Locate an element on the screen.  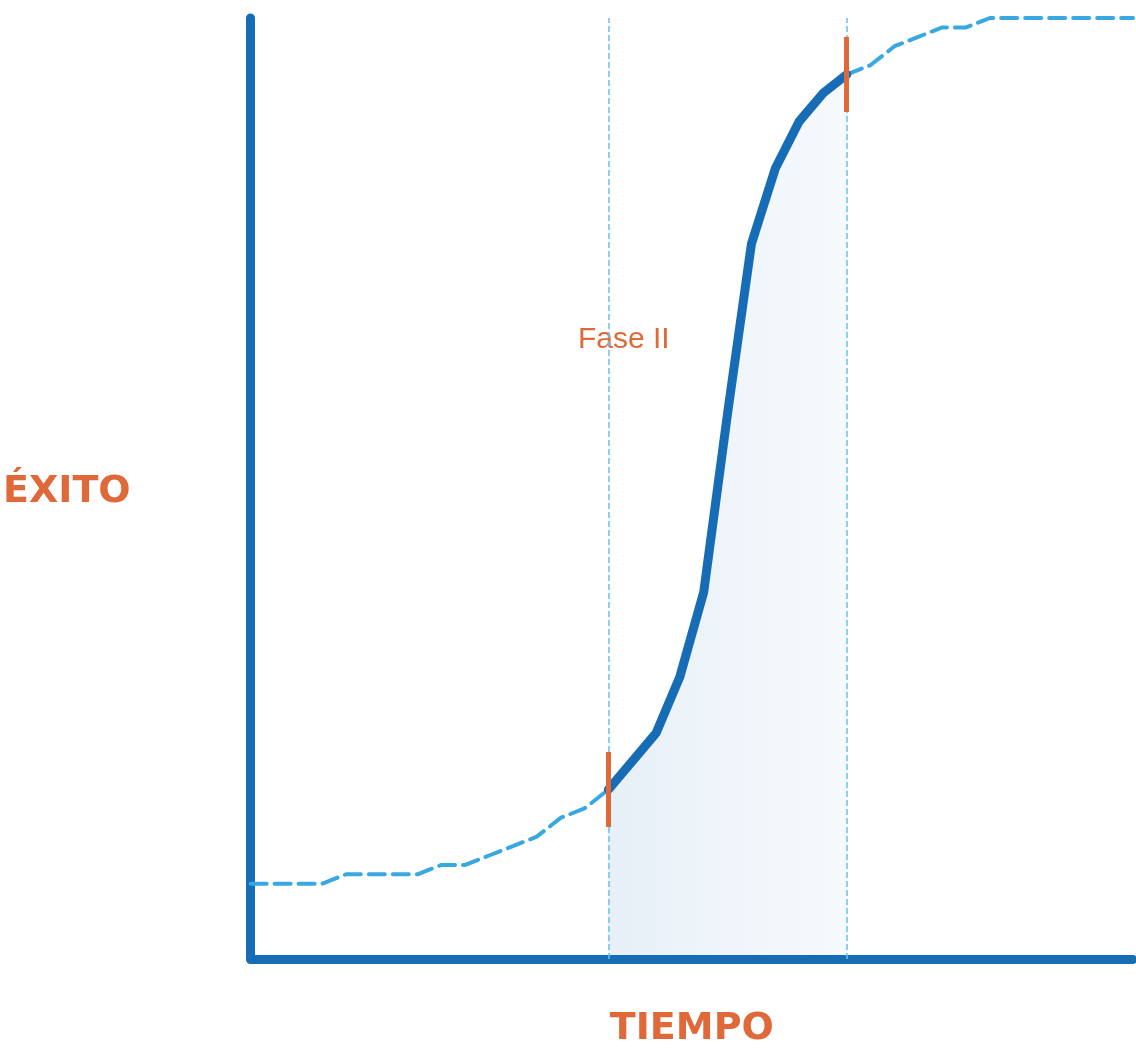
x-axis-title: TIEMPO is located at coordinates (691, 1026).